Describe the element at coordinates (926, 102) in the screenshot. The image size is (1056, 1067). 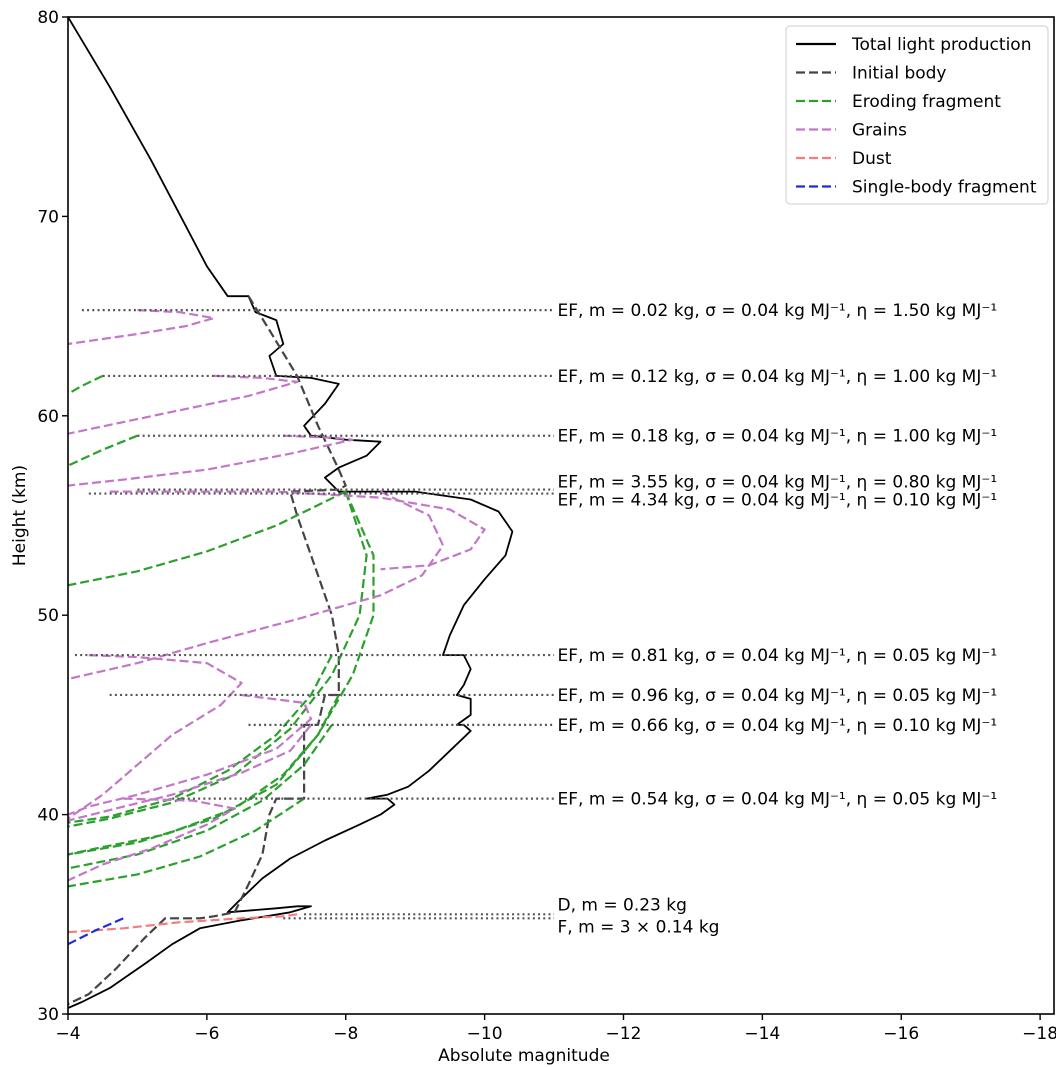
I see `legend-label-2: Eroding fragment` at that location.